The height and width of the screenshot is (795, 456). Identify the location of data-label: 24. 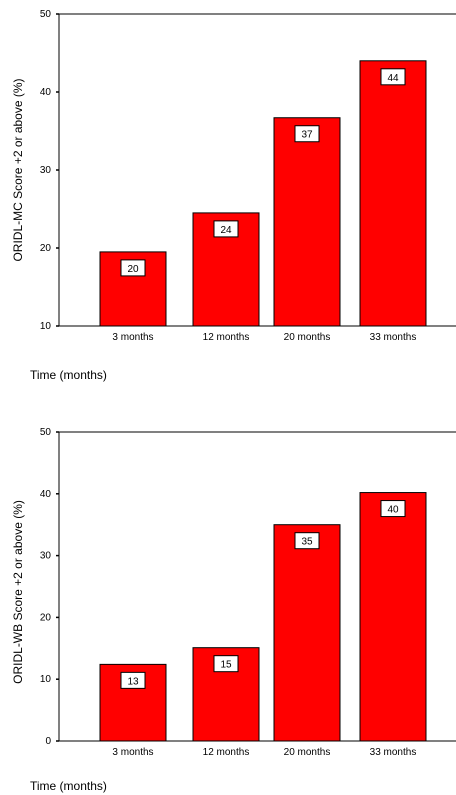
(226, 230).